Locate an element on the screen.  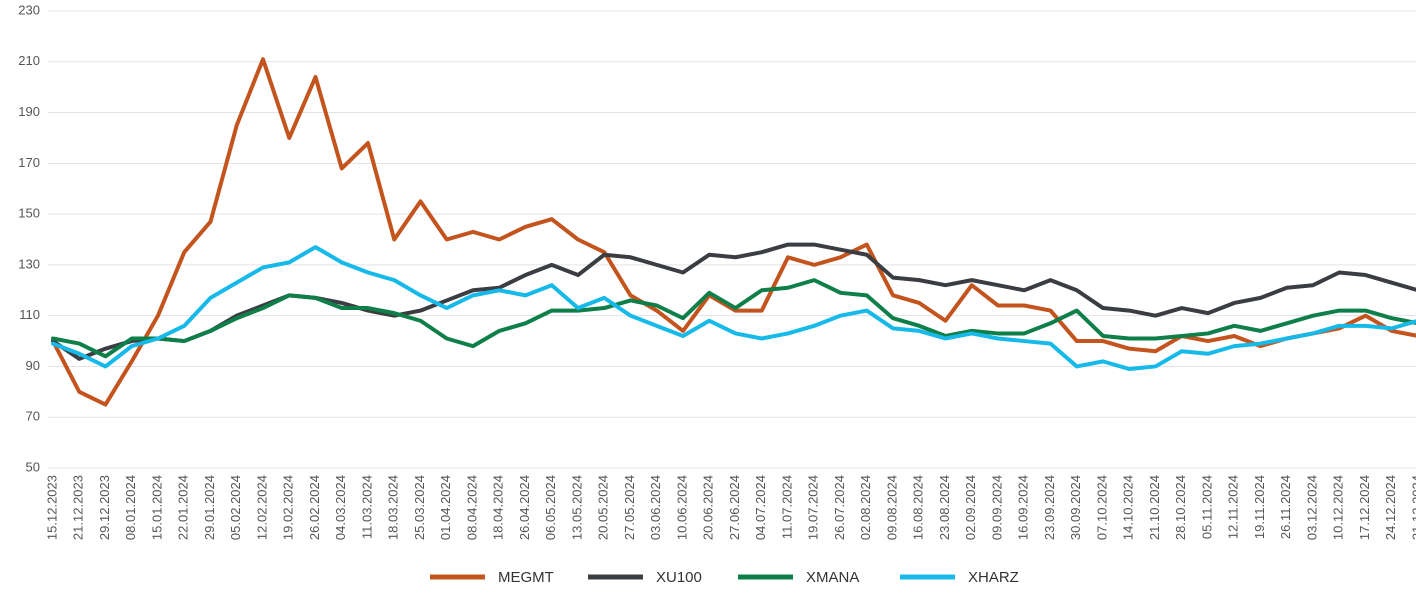
x-tick-label: 15.12.2023 is located at coordinates (51, 507).